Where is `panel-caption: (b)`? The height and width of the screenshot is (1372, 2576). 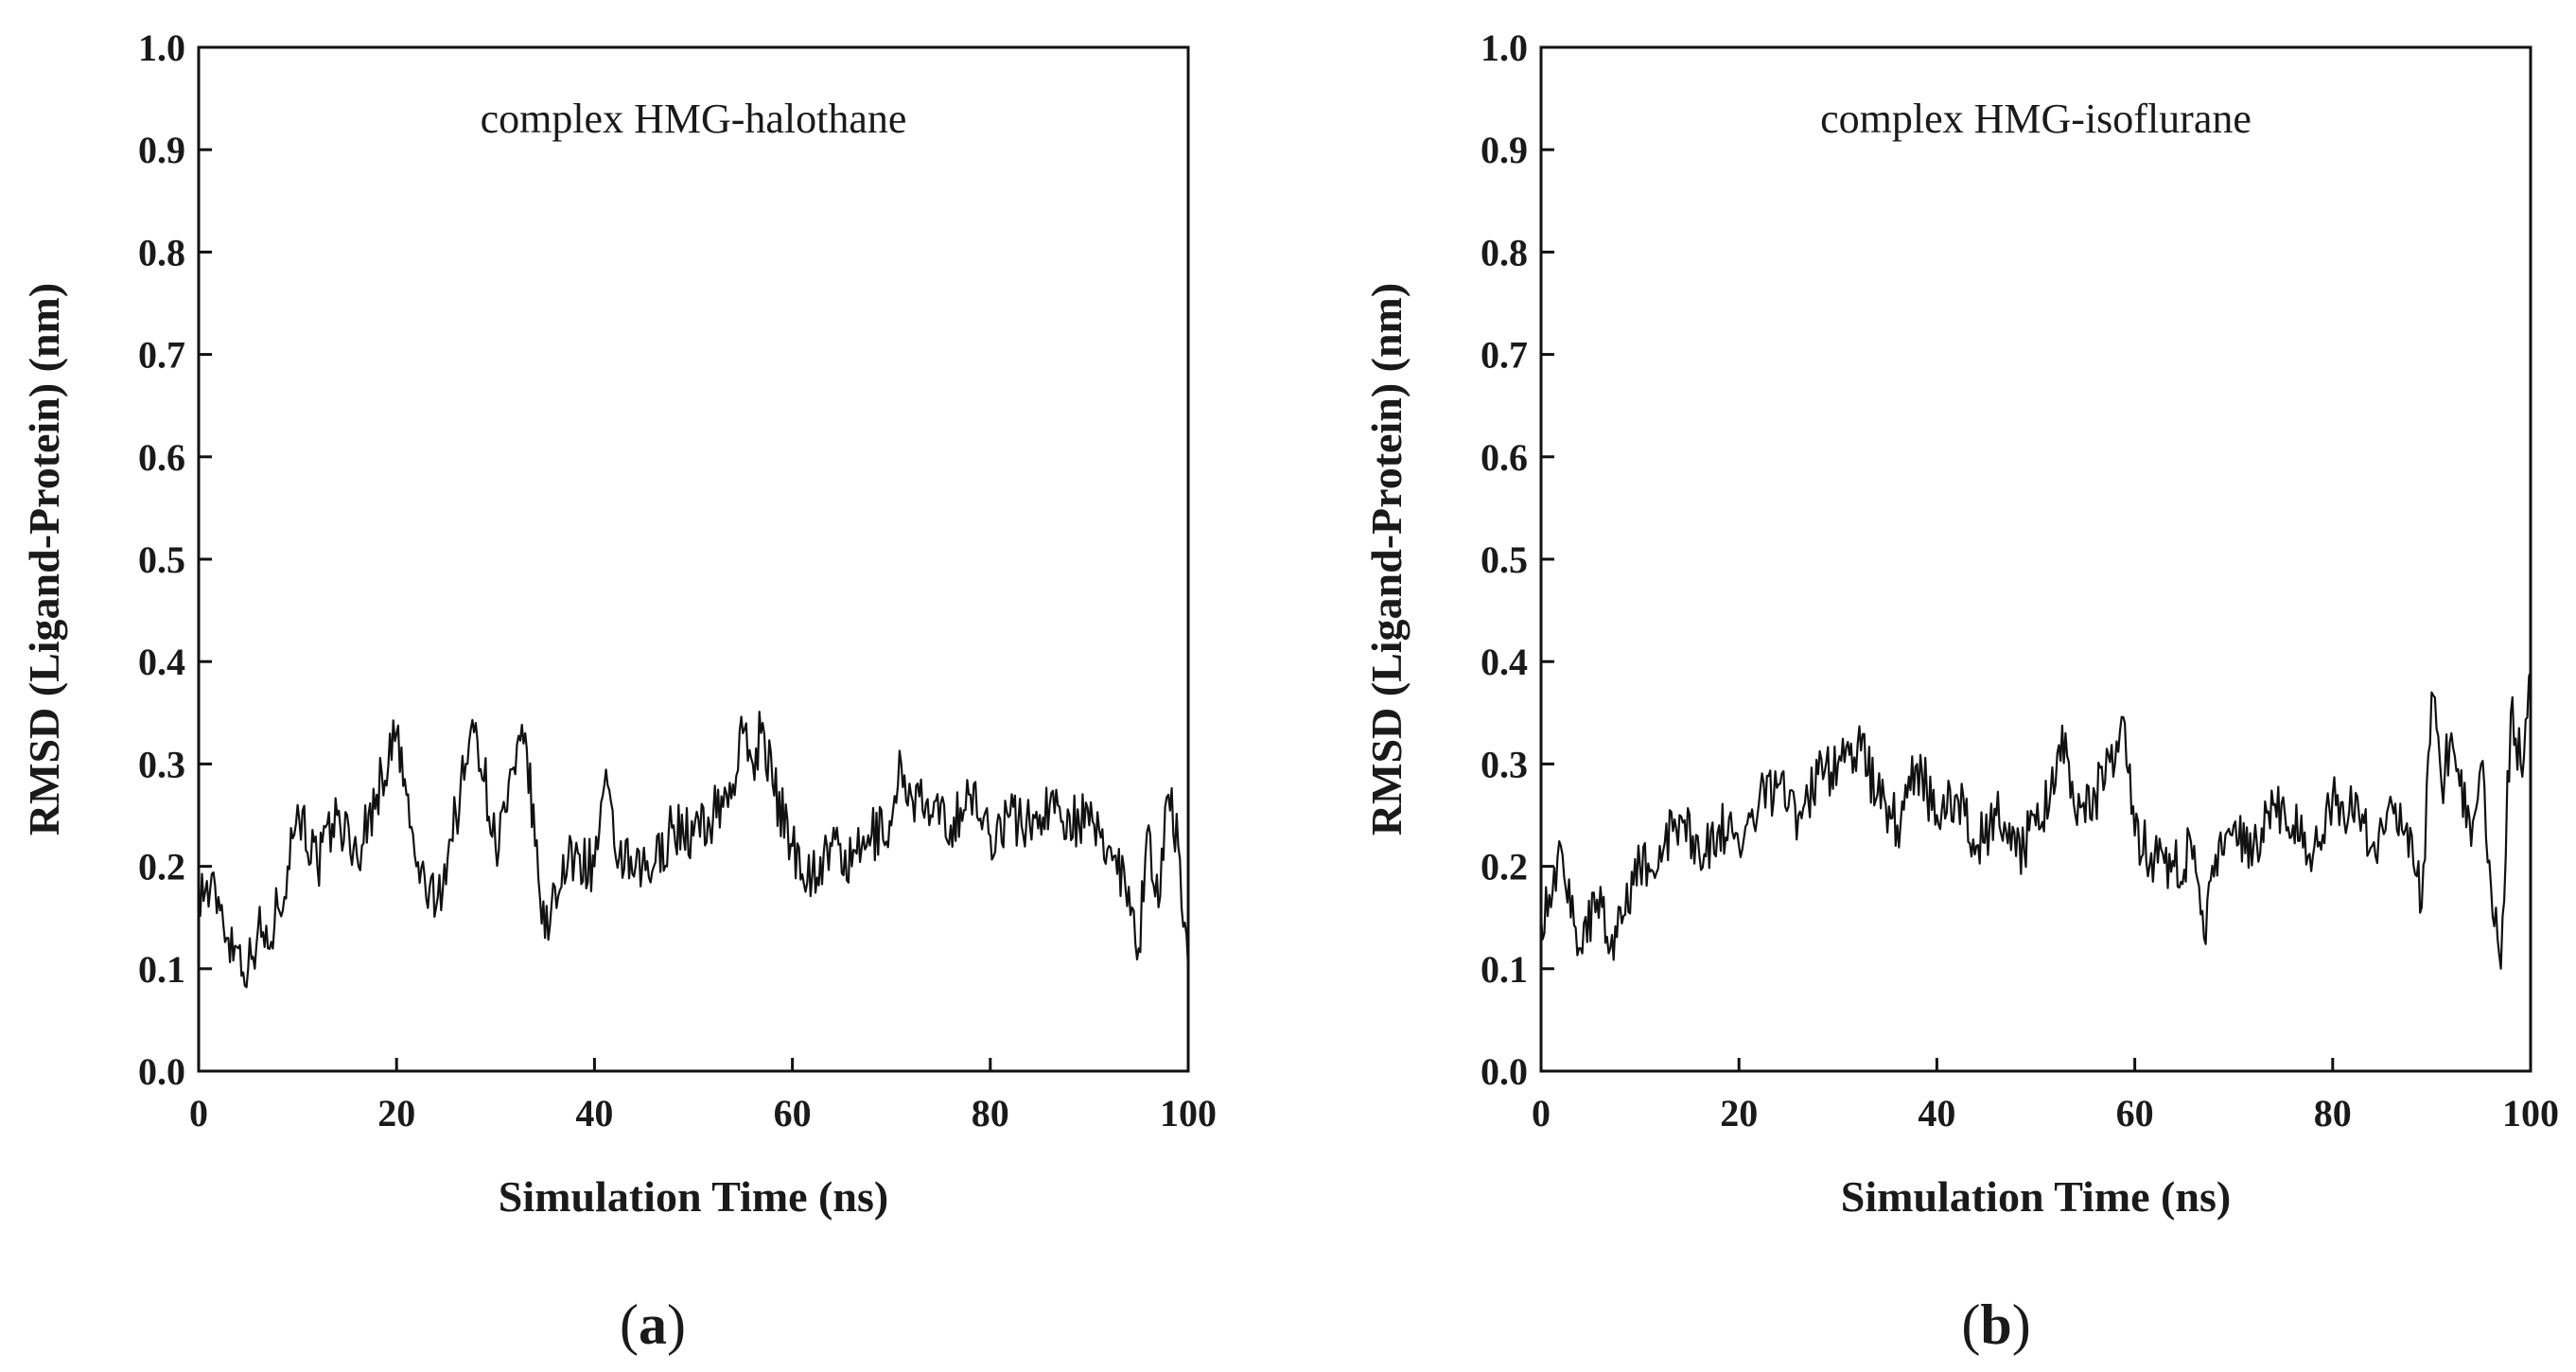 panel-caption: (b) is located at coordinates (1996, 1324).